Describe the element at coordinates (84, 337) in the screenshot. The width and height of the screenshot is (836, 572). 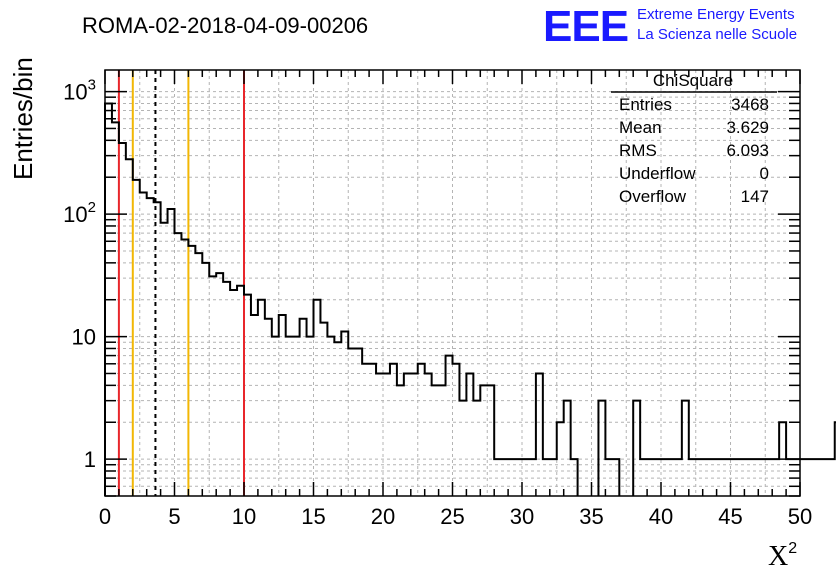
I see `y-tick-label: 10` at that location.